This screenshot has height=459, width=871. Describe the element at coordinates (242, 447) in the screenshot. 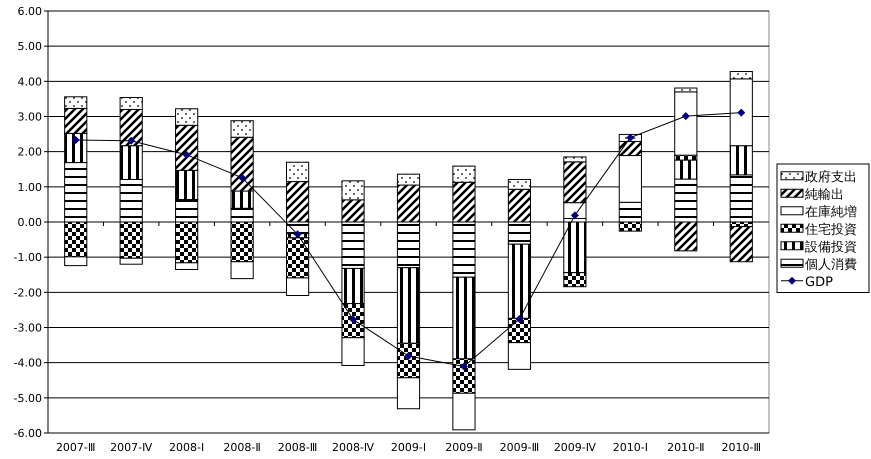

I see `x-tick-label: 2008-Ⅱ` at that location.